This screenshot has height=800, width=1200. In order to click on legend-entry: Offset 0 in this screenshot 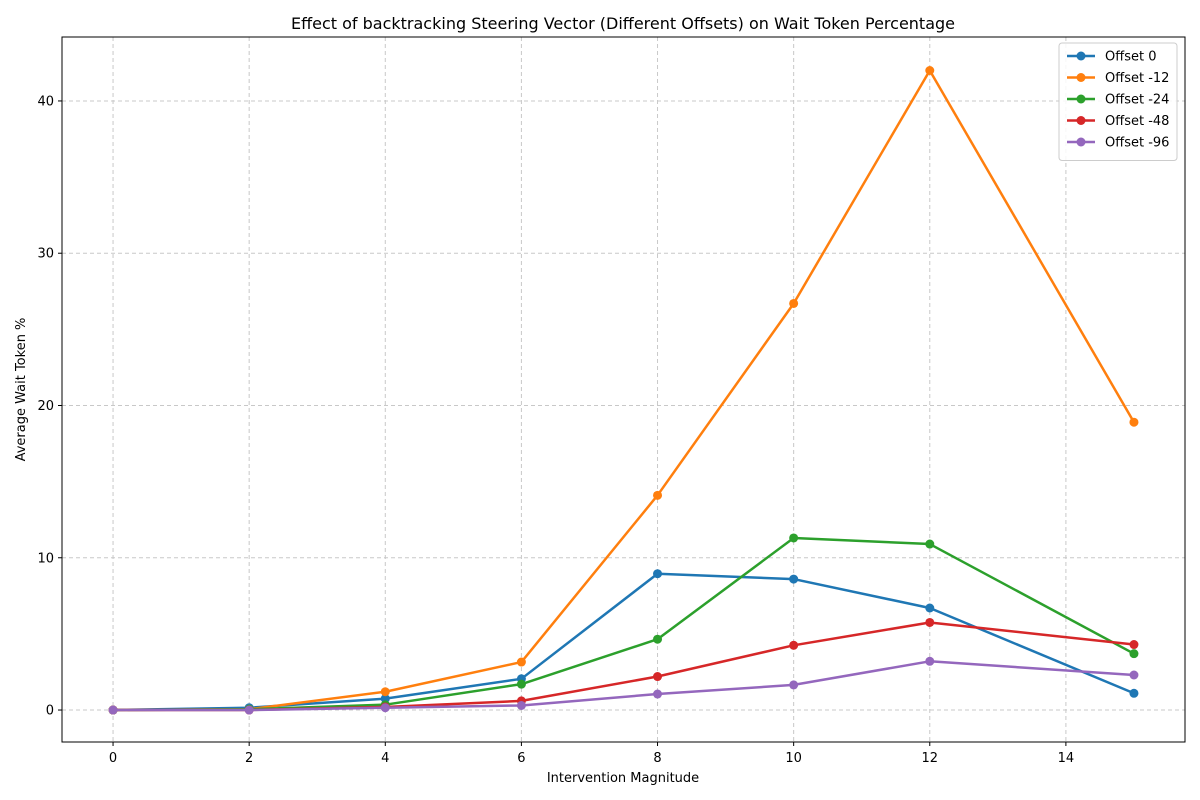, I will do `click(1111, 57)`.